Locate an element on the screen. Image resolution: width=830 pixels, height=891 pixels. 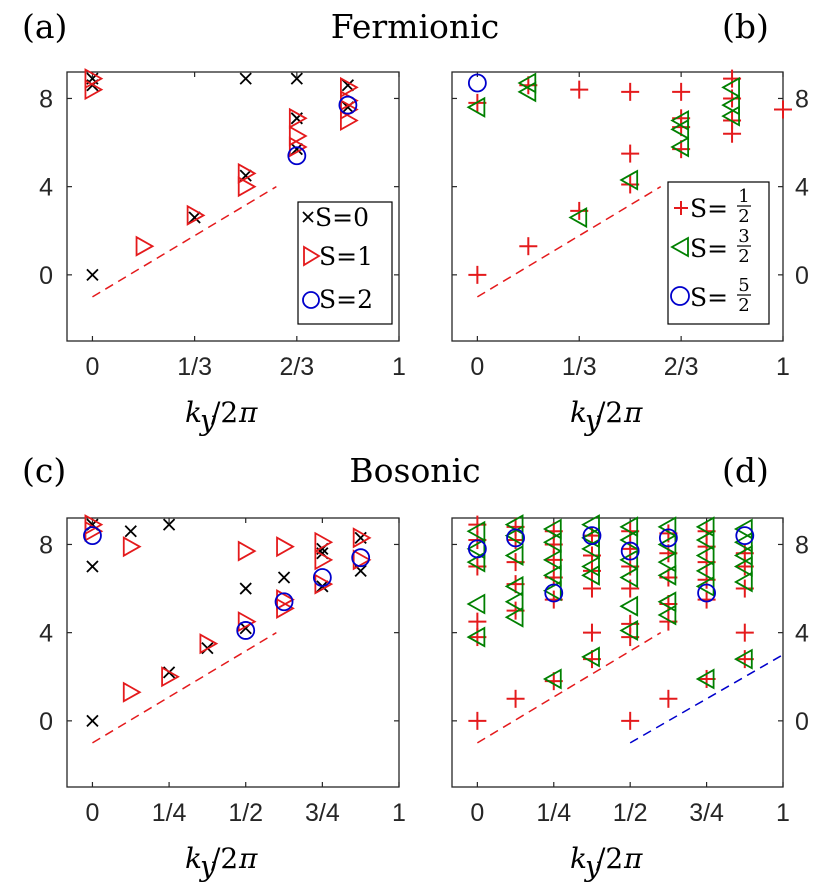
panel-label-b: (b) is located at coordinates (745, 26).